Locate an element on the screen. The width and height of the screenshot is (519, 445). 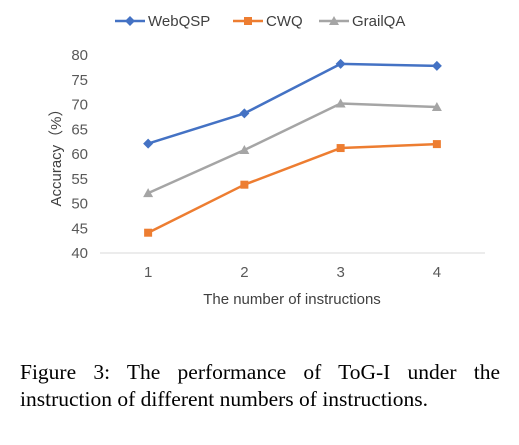
y-tick-label: 55 is located at coordinates (79, 179).